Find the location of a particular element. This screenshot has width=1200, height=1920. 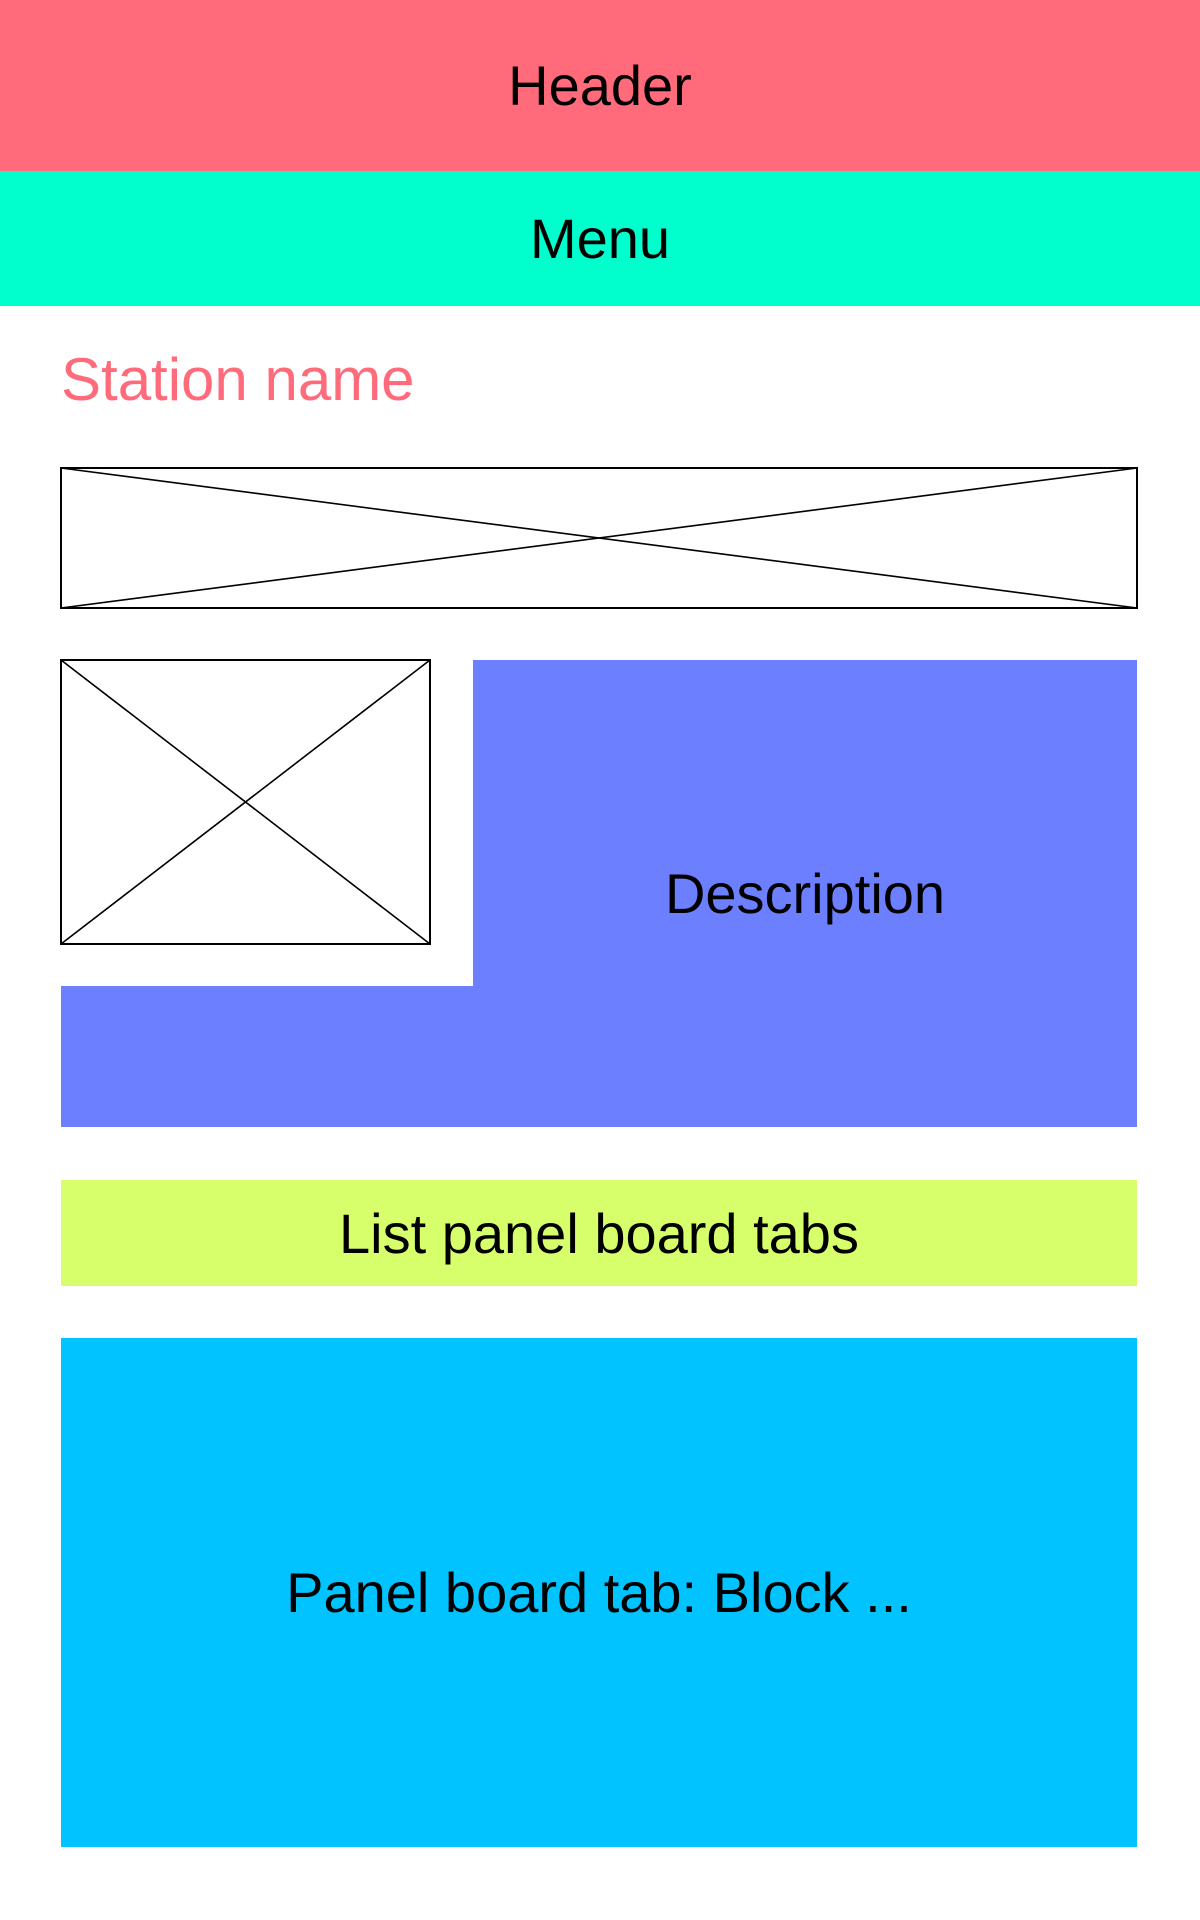

thumbnail-image-placeholder-icon is located at coordinates (245, 802).